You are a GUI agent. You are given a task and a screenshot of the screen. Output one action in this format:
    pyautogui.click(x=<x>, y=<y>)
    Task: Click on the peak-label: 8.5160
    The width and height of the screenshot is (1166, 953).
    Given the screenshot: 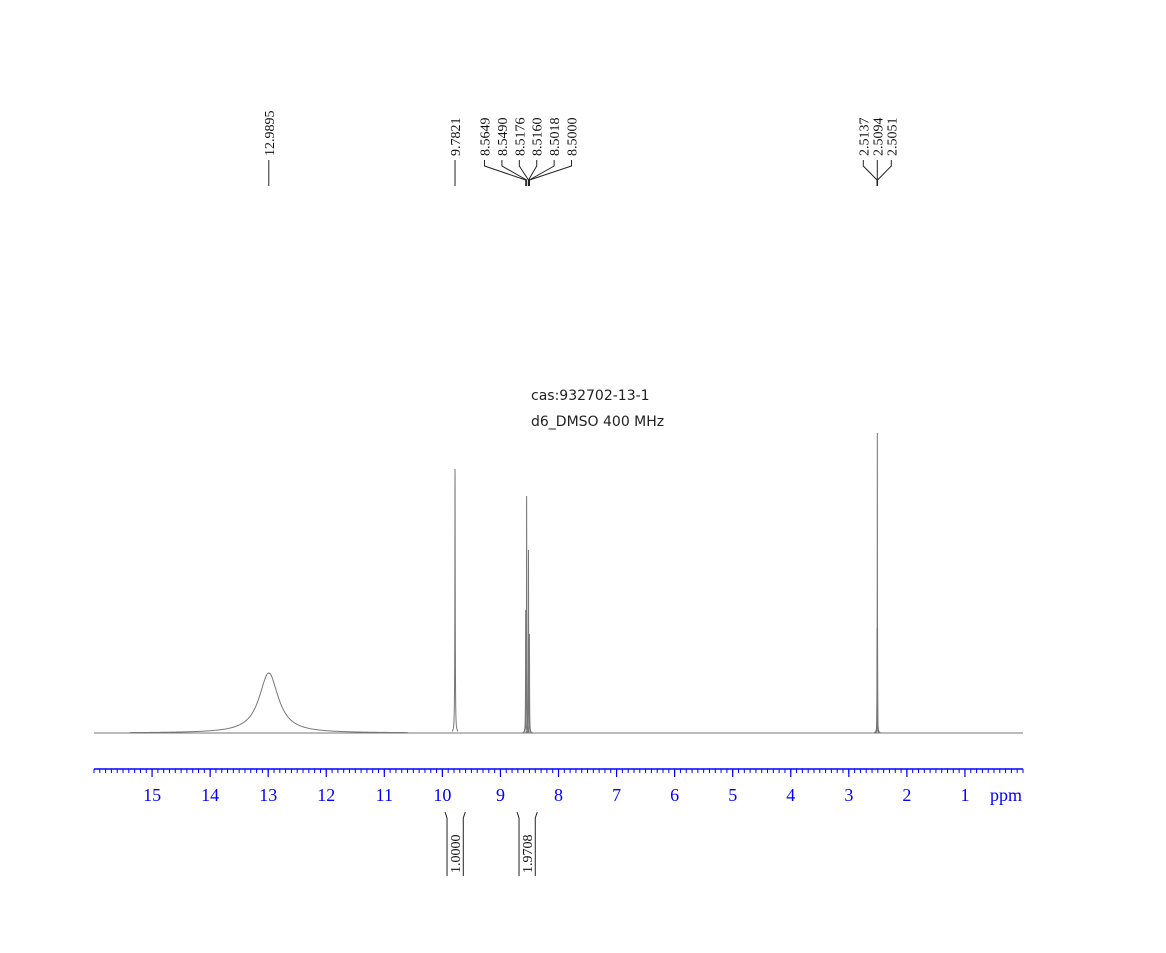 What is the action you would take?
    pyautogui.click(x=538, y=137)
    